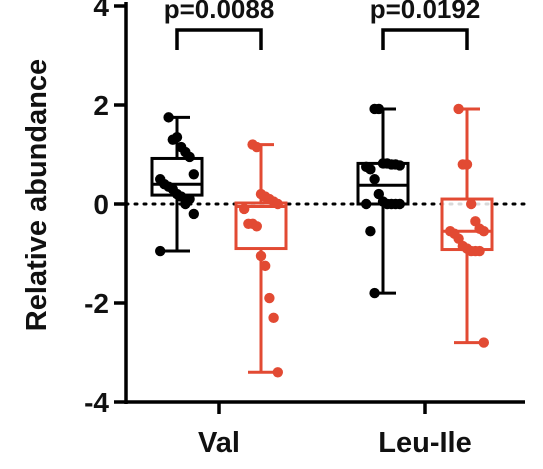 This screenshot has height=469, width=543. Describe the element at coordinates (37, 195) in the screenshot. I see `y-axis-label: Relative abundance` at that location.